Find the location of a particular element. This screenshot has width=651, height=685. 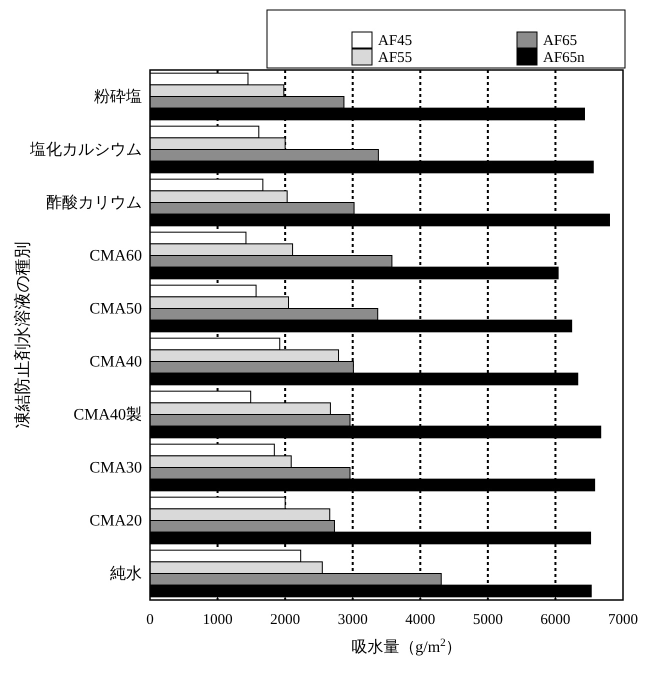

legend-label: AF65n is located at coordinates (564, 58).